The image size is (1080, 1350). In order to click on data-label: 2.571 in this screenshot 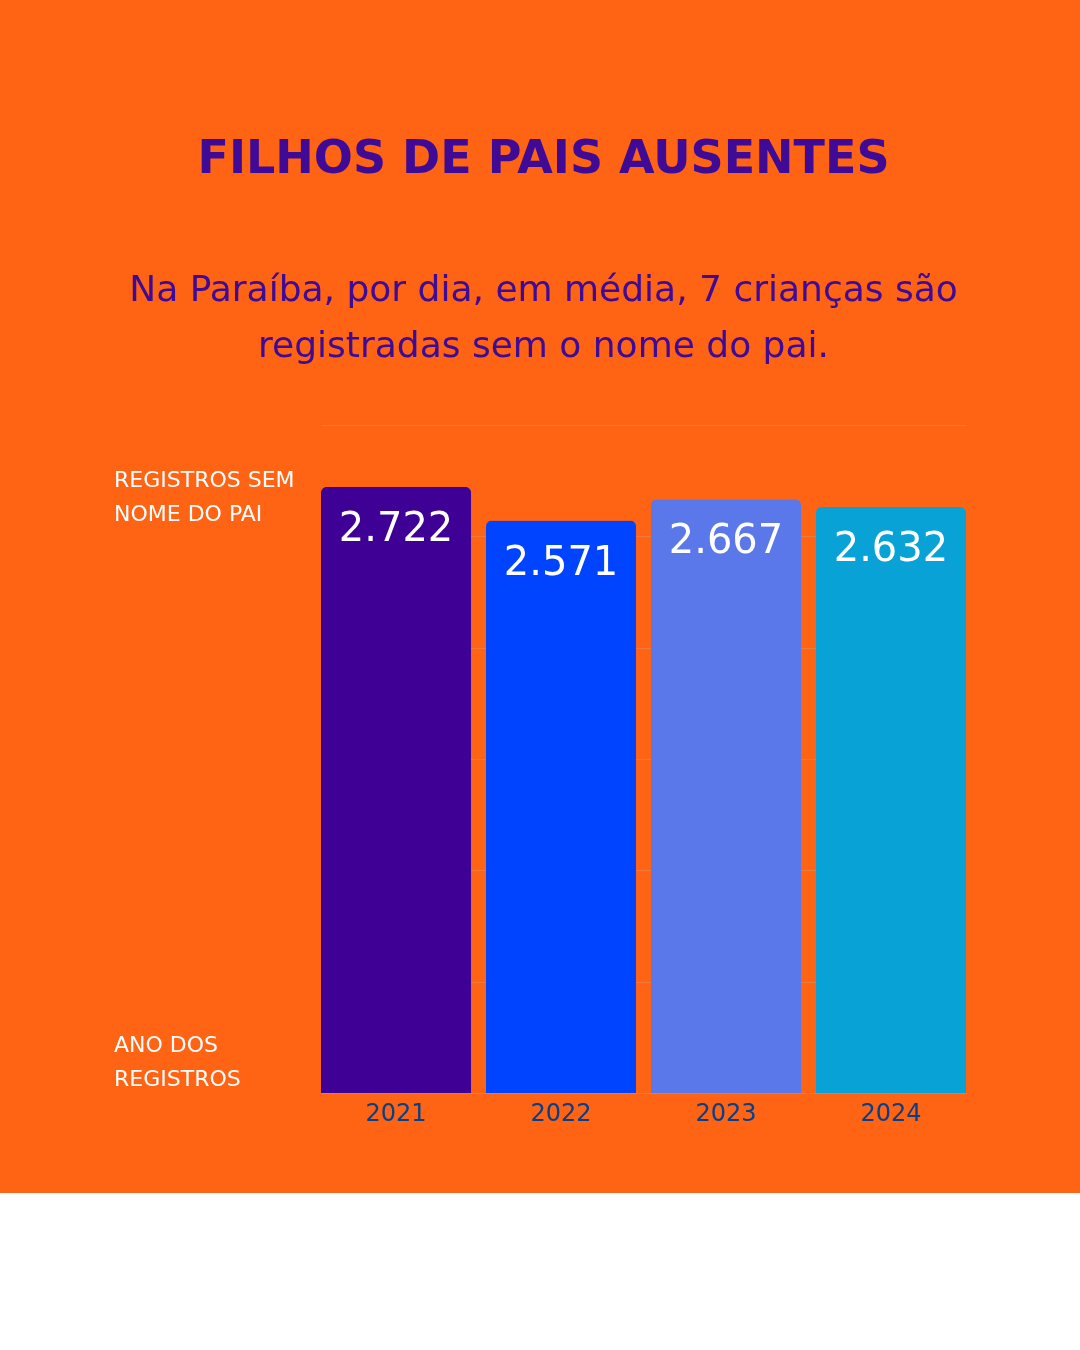, I will do `click(561, 560)`.